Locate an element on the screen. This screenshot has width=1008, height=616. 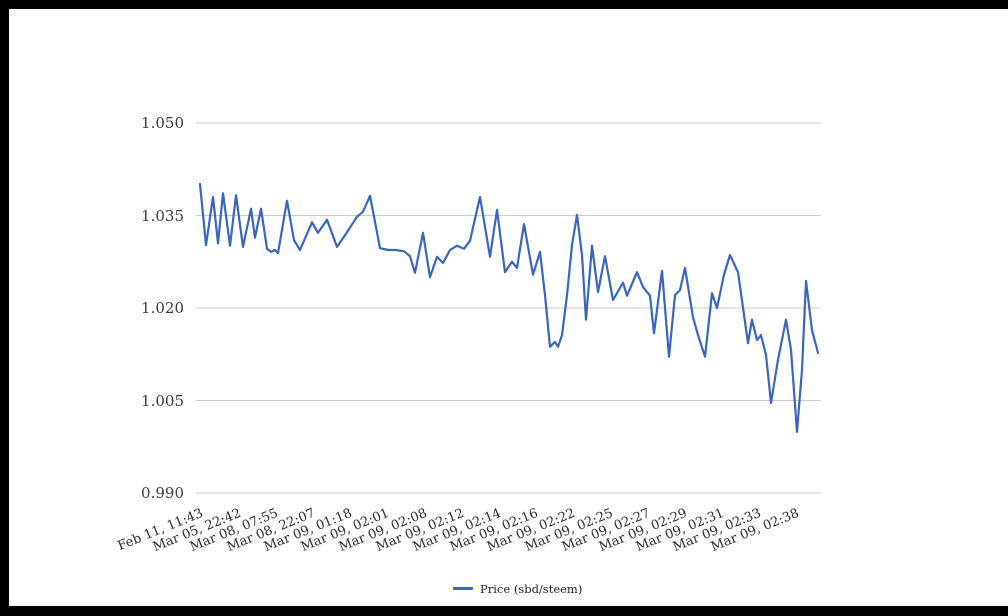
y-axis-tick-label: 1.050 is located at coordinates (162, 123).